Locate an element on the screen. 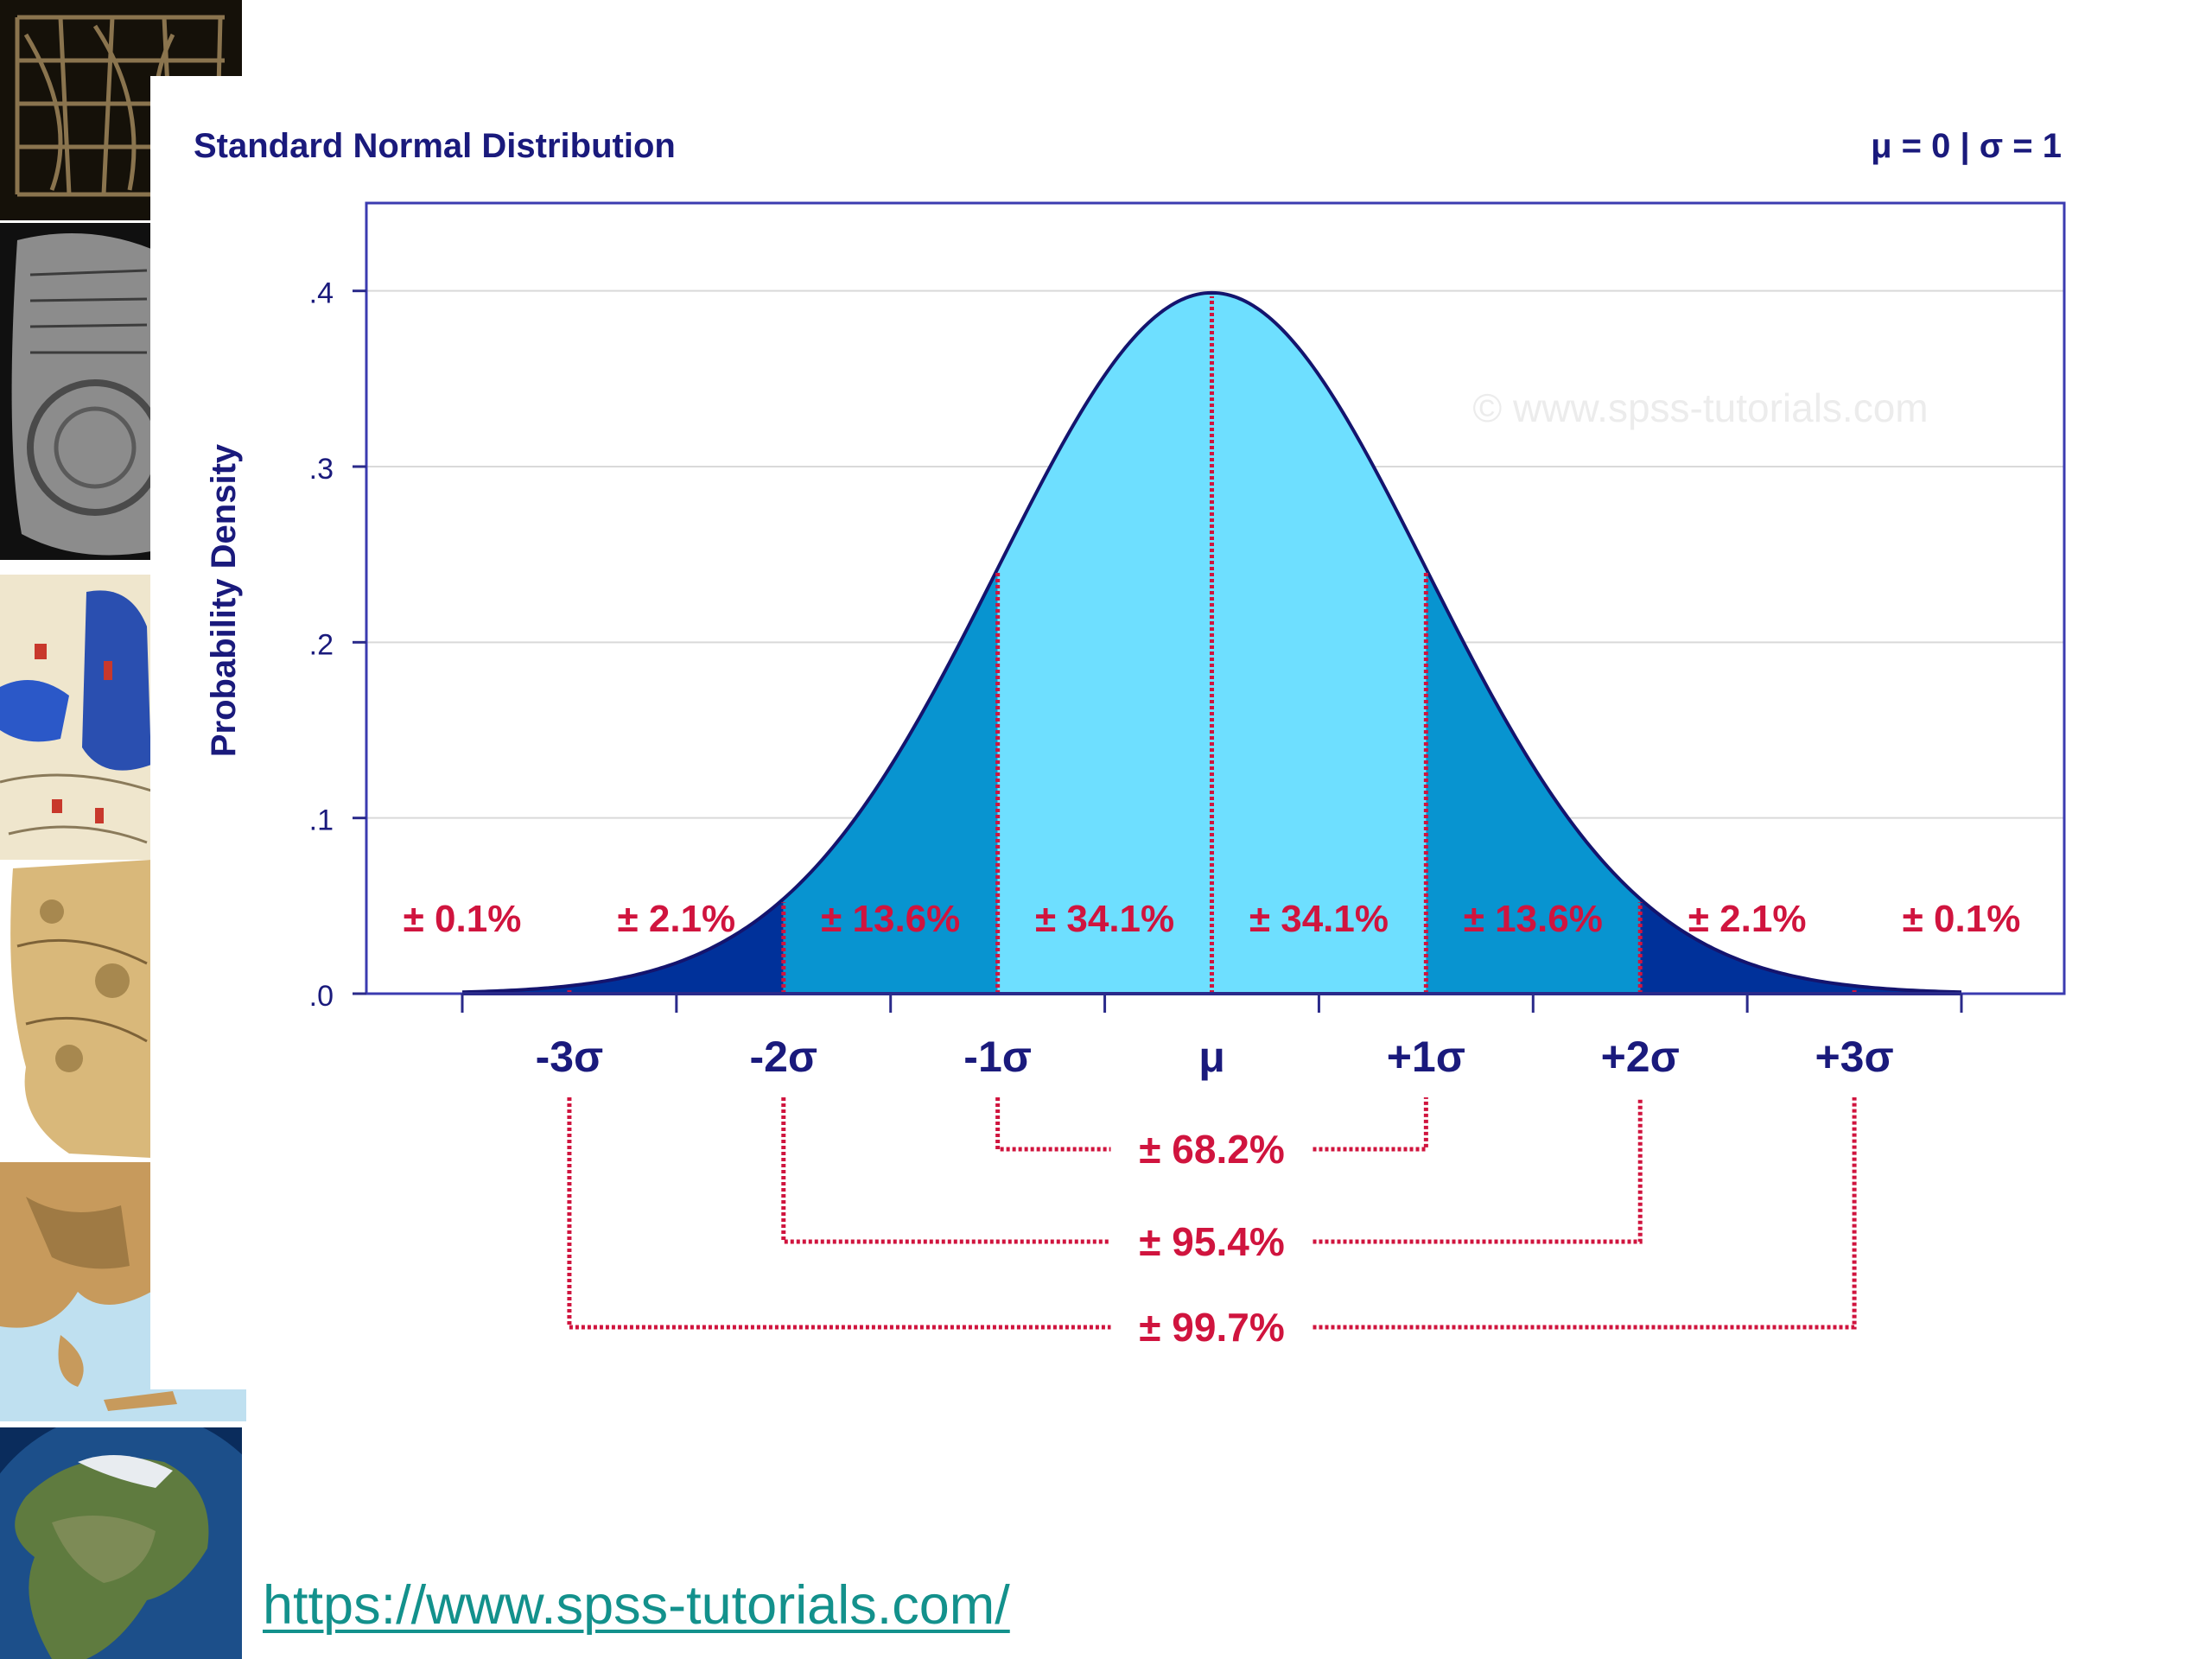  region-label-2: ± 13.6% is located at coordinates (890, 919).